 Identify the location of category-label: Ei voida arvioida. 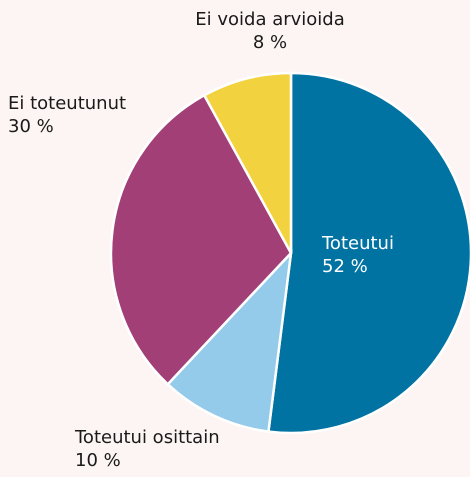
(270, 19).